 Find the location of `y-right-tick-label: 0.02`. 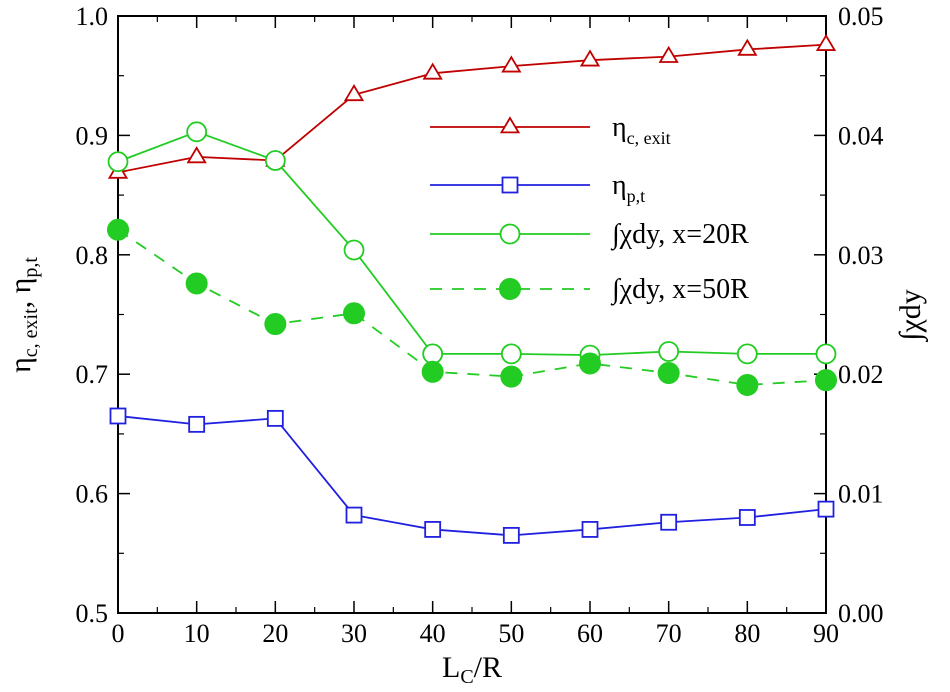

y-right-tick-label: 0.02 is located at coordinates (861, 374).